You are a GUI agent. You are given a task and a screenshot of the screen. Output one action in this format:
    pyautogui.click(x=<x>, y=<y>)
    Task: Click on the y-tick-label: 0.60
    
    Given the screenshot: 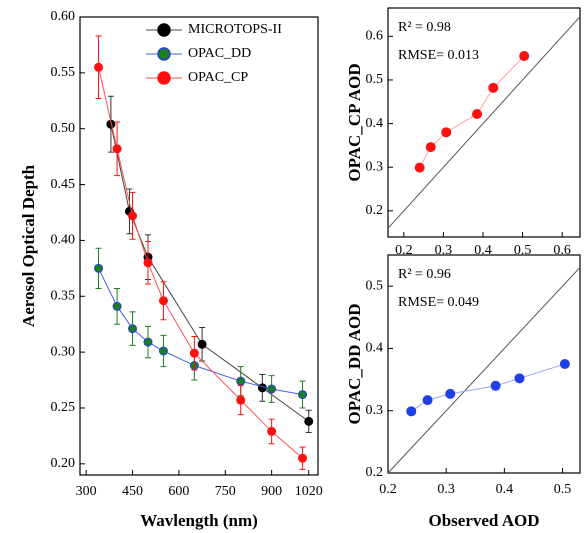 What is the action you would take?
    pyautogui.click(x=63, y=16)
    